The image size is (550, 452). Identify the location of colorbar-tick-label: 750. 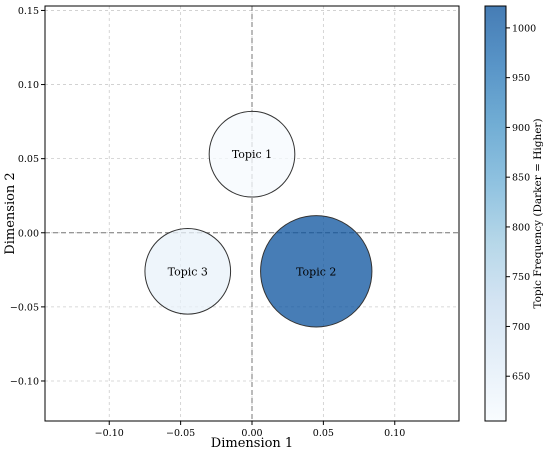
(521, 277).